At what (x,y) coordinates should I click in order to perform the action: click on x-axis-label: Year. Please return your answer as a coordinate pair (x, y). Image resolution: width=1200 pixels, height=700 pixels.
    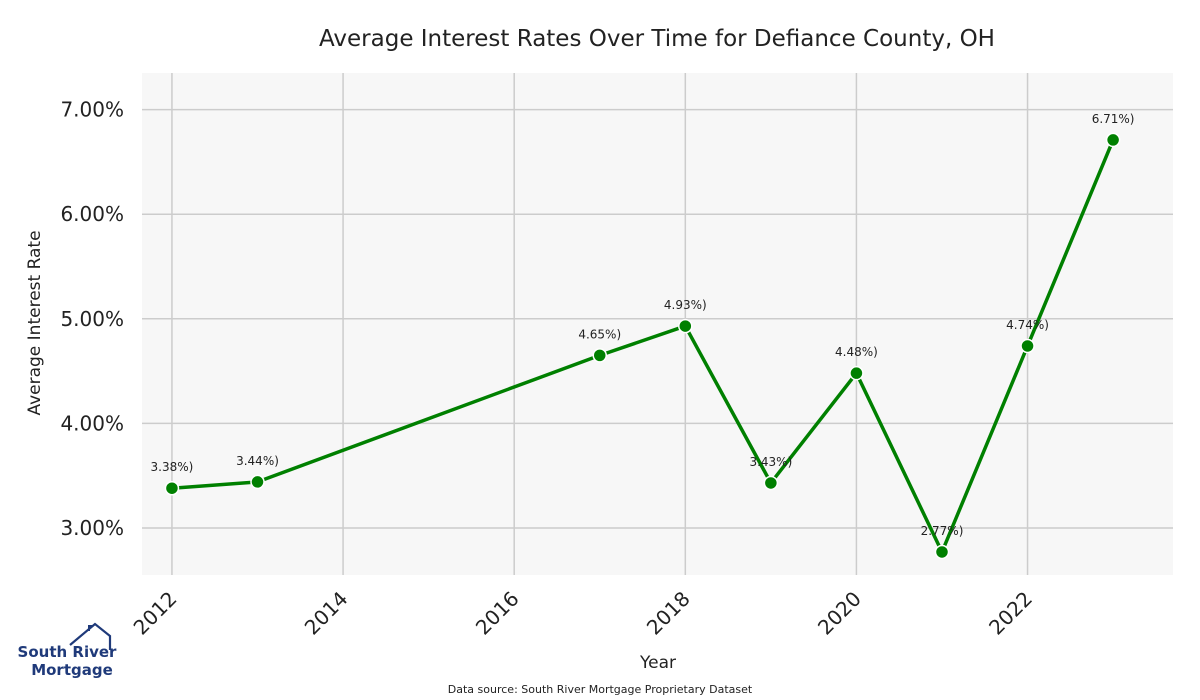
    Looking at the image, I should click on (657, 663).